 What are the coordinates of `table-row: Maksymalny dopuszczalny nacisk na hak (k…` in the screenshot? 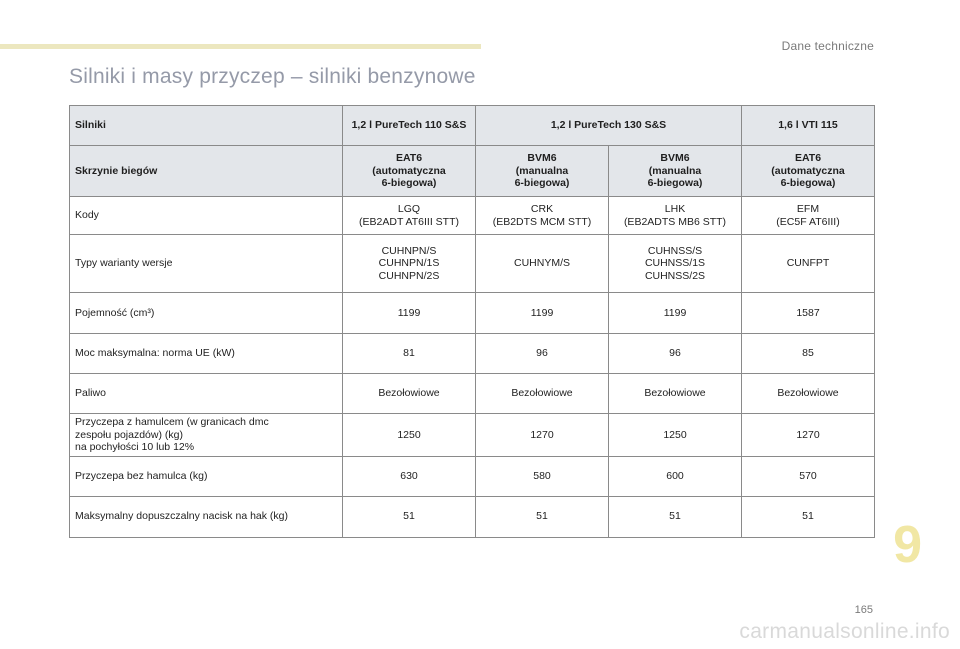 It's located at (472, 516).